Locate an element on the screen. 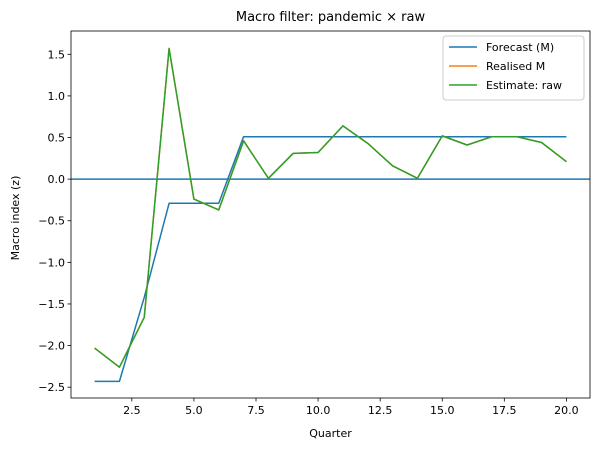 The height and width of the screenshot is (449, 600). y-tick-label: 0.0 is located at coordinates (57, 179).